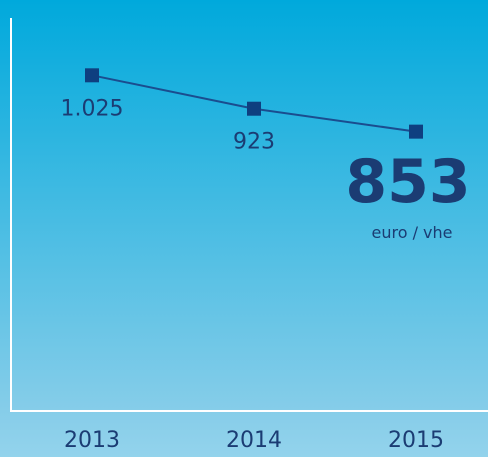 The width and height of the screenshot is (488, 457). I want to click on value-label: 1.025, so click(92, 108).